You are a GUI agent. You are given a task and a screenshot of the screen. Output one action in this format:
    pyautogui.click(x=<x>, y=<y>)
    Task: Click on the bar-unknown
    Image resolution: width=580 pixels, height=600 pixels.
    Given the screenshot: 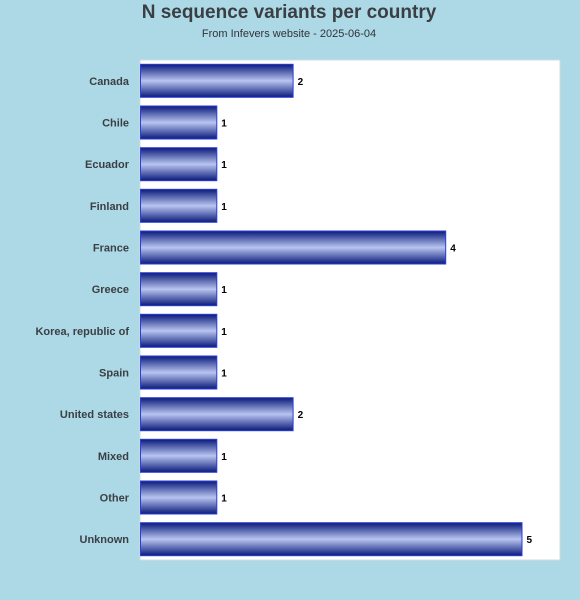 What is the action you would take?
    pyautogui.click(x=331, y=539)
    